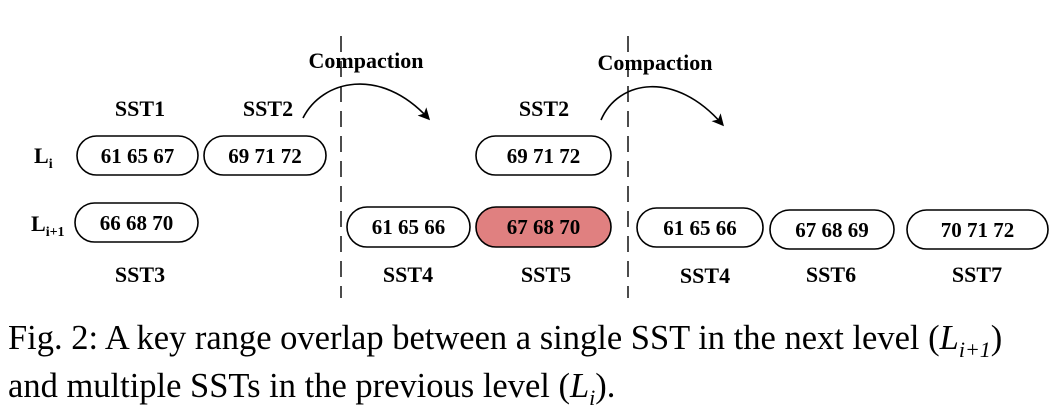 The height and width of the screenshot is (412, 1063). I want to click on sst-label-sst6: SST6, so click(831, 274).